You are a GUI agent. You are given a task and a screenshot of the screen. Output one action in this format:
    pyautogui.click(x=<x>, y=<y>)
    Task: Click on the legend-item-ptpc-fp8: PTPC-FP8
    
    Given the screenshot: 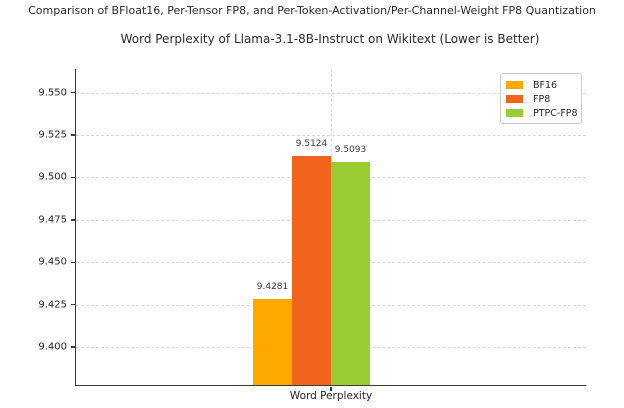 What is the action you would take?
    pyautogui.click(x=543, y=113)
    